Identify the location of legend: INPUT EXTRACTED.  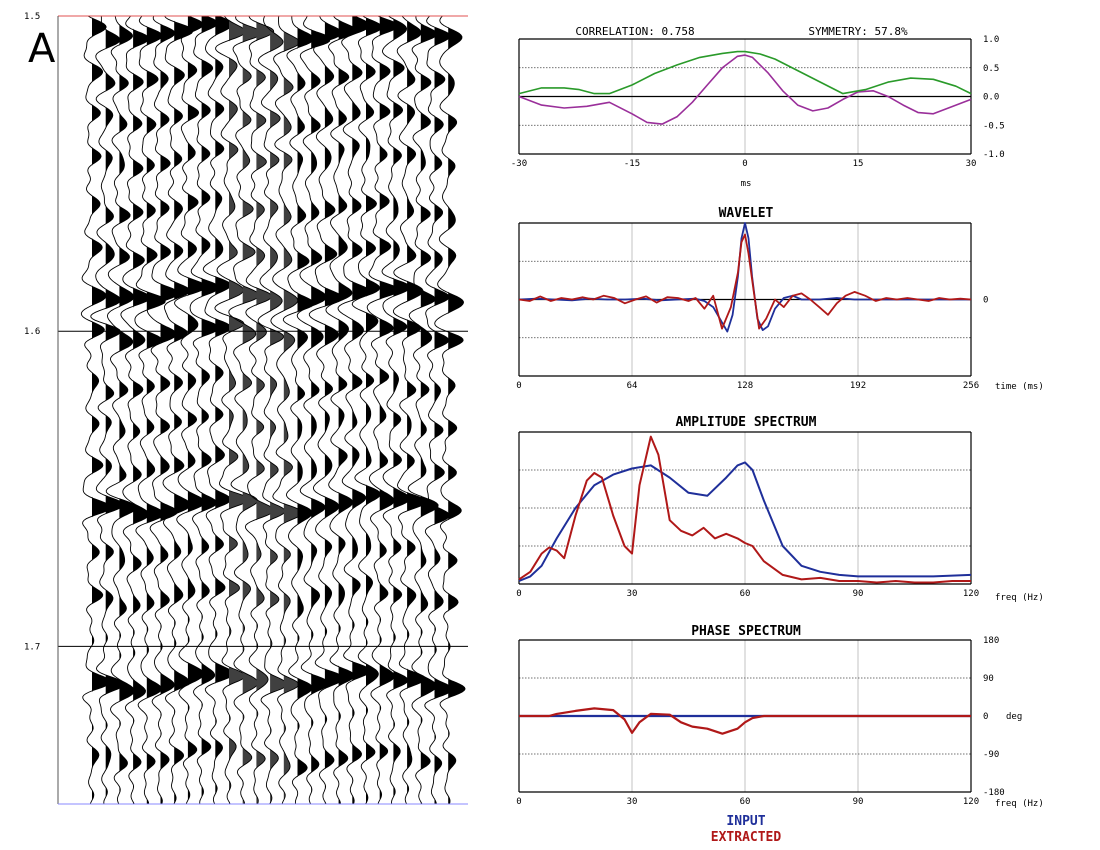
(746, 829).